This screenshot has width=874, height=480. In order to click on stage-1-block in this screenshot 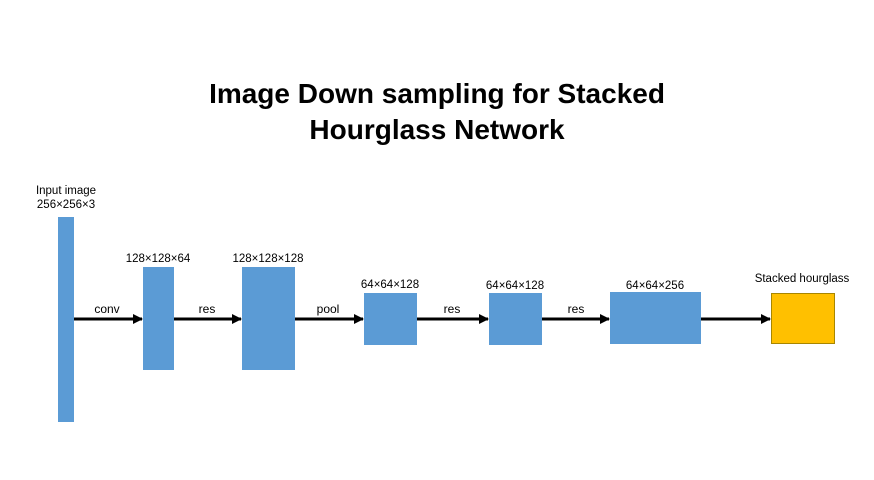, I will do `click(158, 318)`.